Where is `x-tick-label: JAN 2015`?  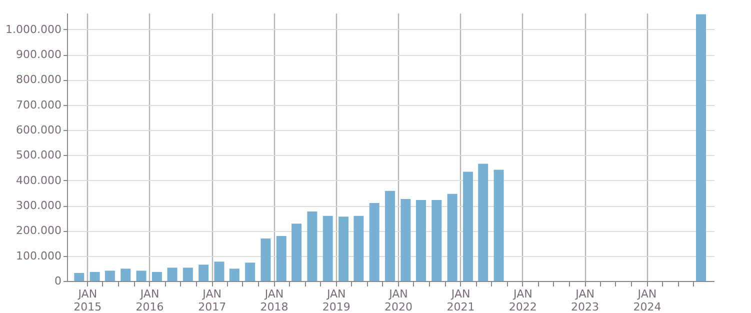 x-tick-label: JAN 2015 is located at coordinates (88, 300).